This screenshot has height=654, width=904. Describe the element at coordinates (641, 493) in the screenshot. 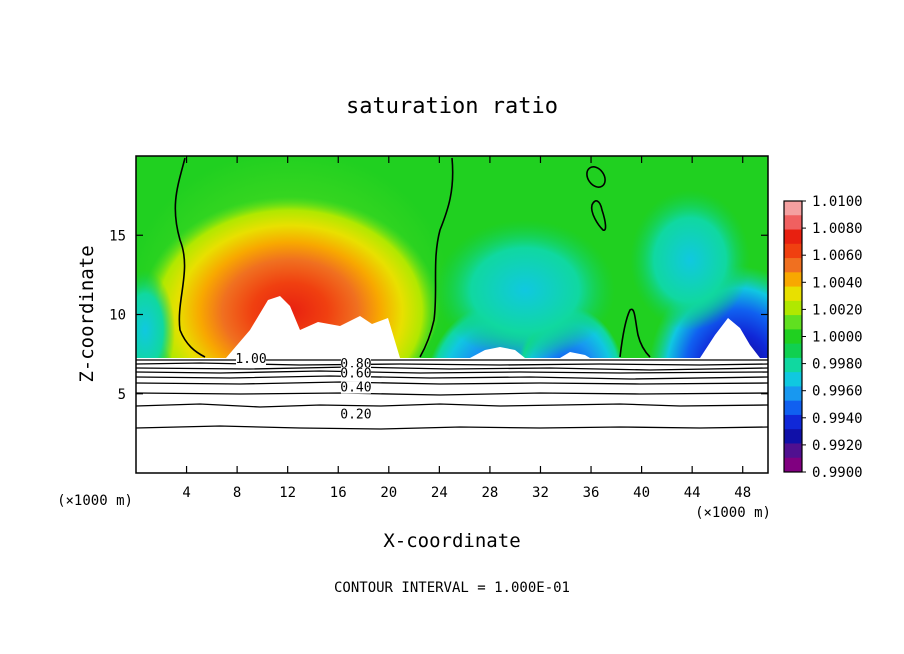

I see `x-tick-label: 40` at that location.